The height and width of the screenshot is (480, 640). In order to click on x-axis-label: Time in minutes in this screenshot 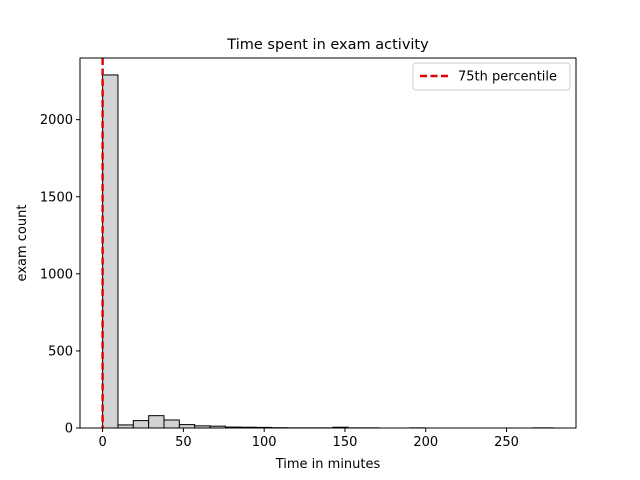, I will do `click(328, 464)`.